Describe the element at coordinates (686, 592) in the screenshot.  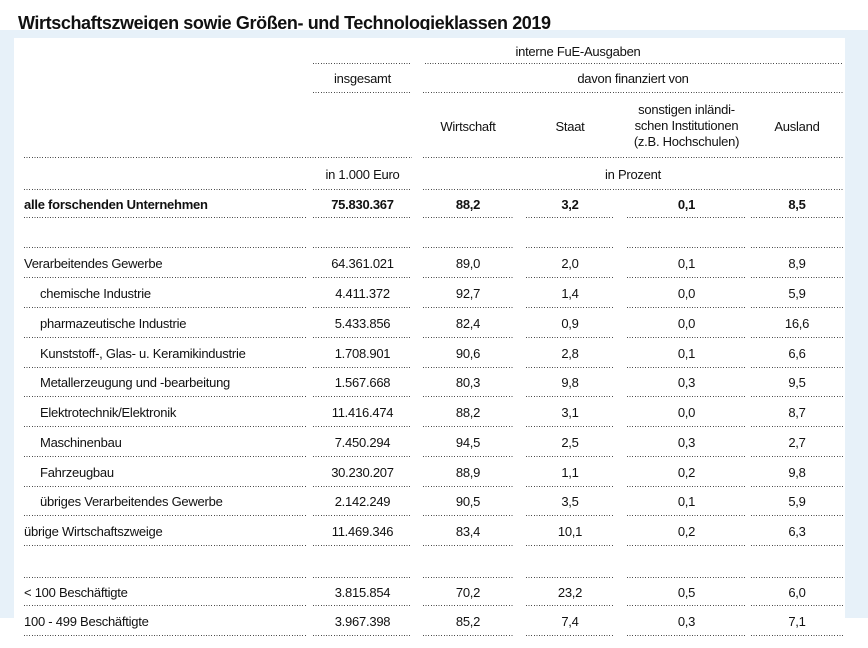
I see `cell-sonstige: 0,5` at that location.